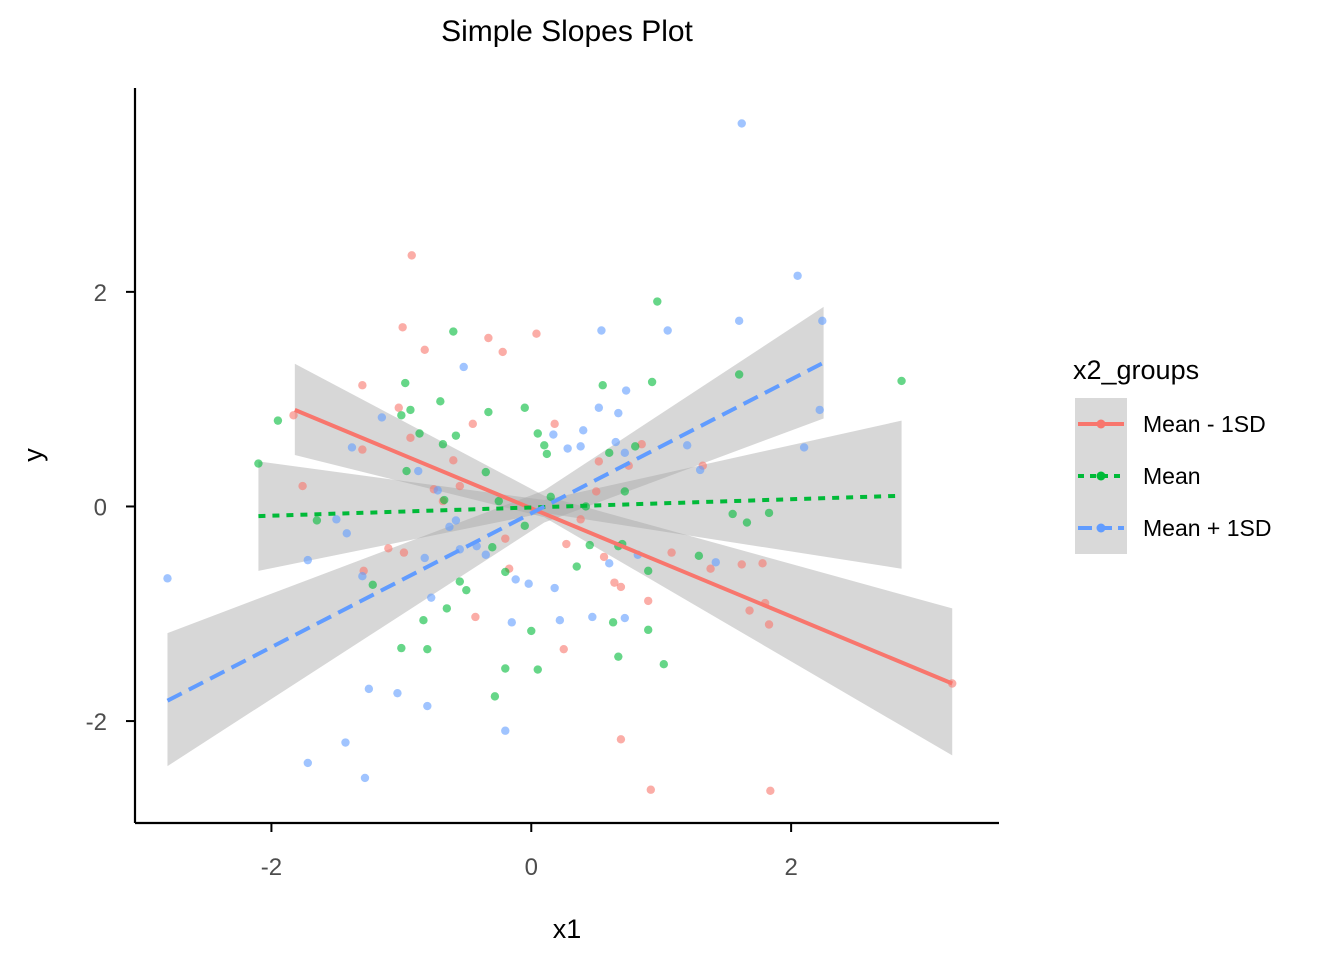 This screenshot has height=960, width=1344. Describe the element at coordinates (100, 293) in the screenshot. I see `y-tick-label: 2` at that location.